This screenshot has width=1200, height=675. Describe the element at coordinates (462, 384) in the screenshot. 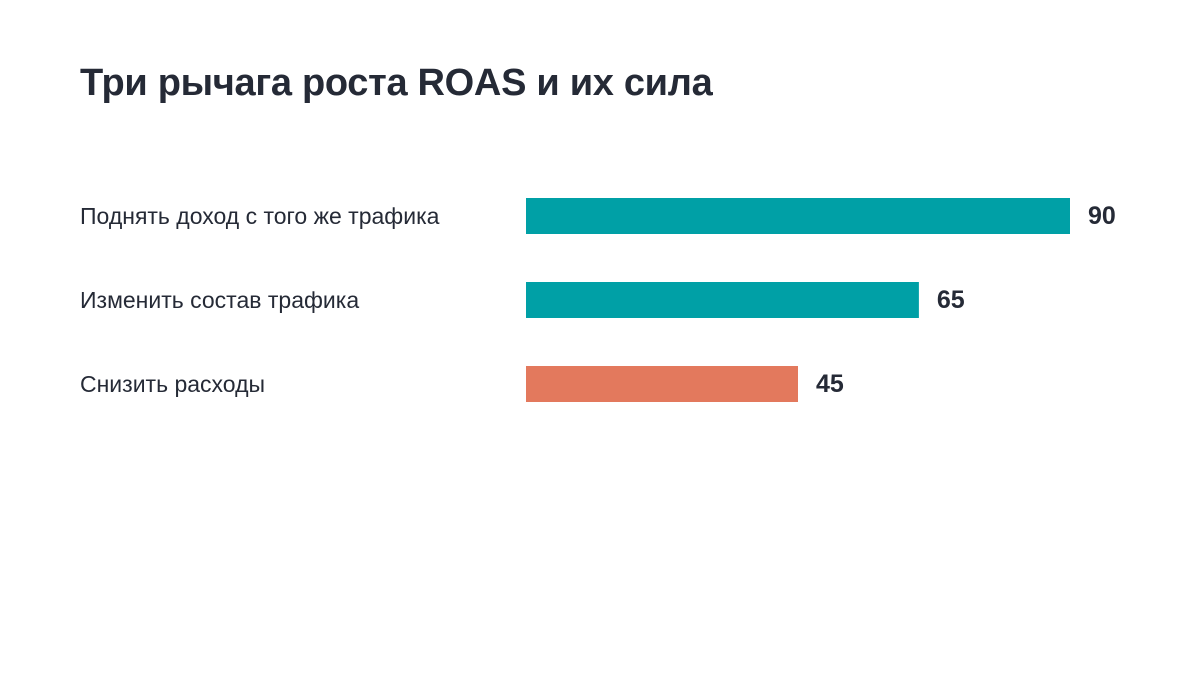

I see `bar-row: Снизить расходы 45` at that location.